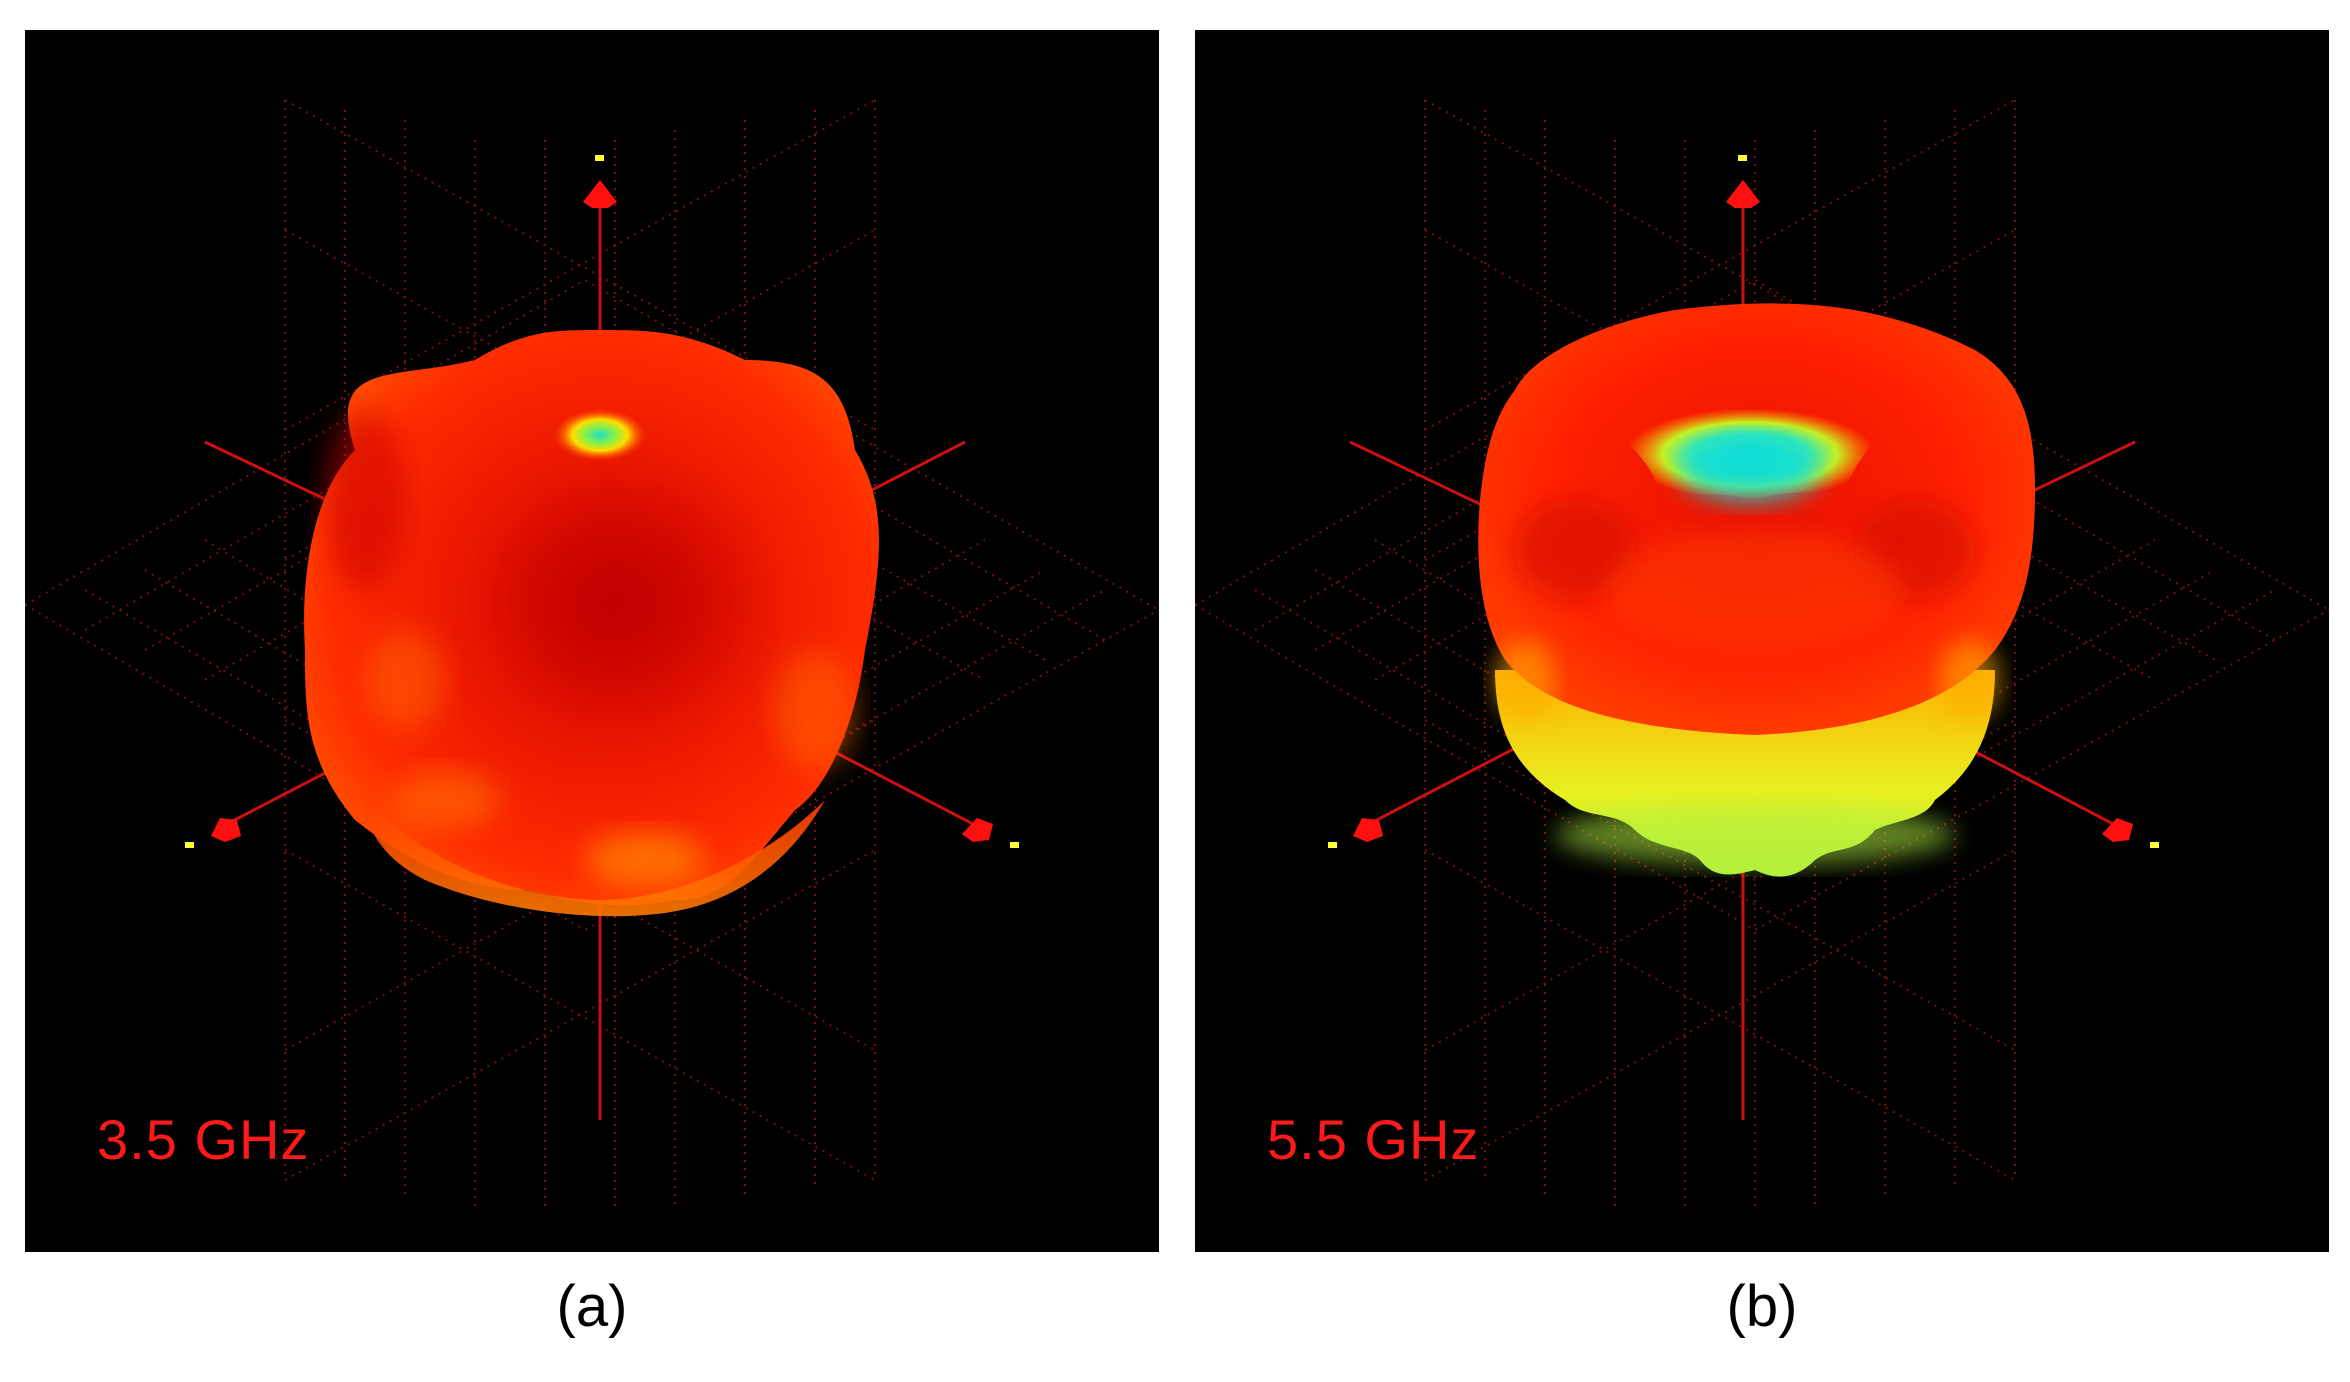 Image resolution: width=2350 pixels, height=1382 pixels. I want to click on lobe-a, so click(591, 623).